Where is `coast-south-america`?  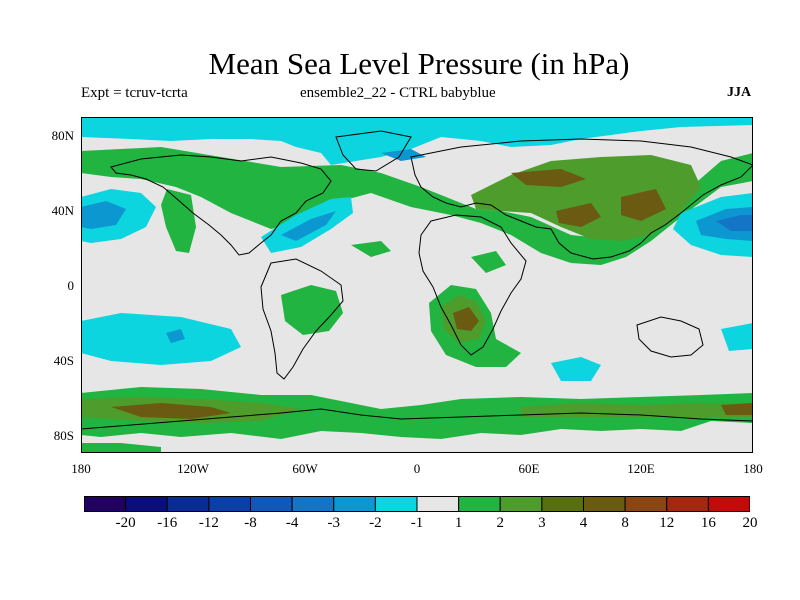 coast-south-america is located at coordinates (302, 319).